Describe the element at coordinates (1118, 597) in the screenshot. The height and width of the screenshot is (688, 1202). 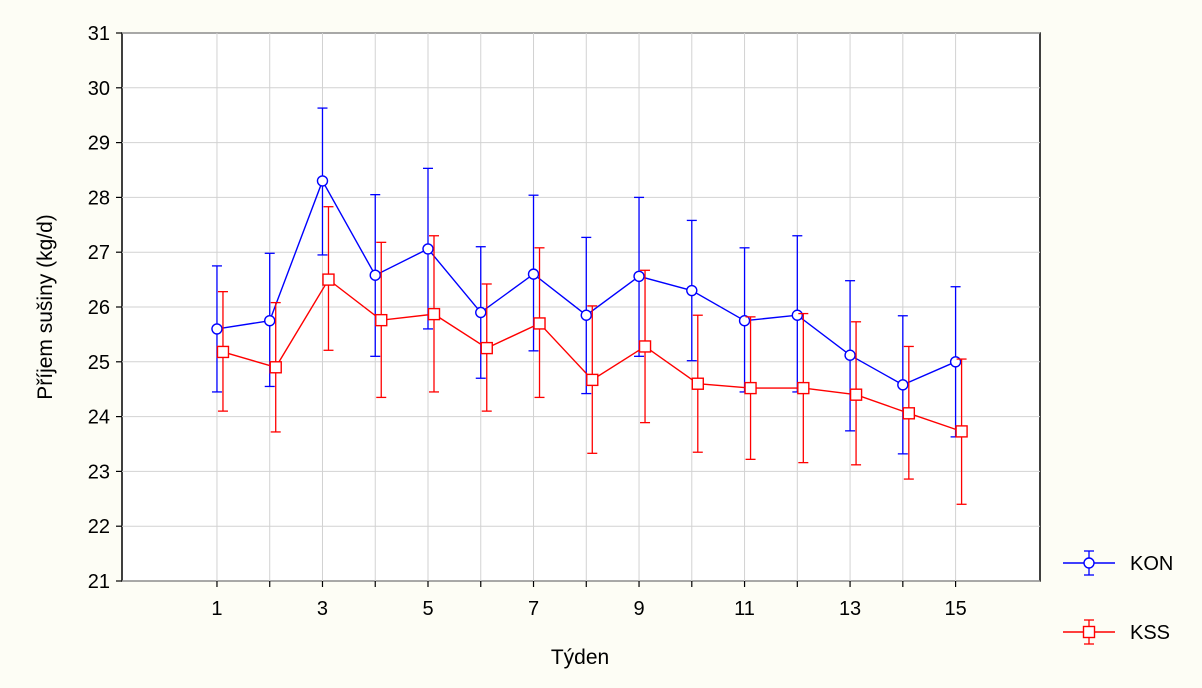
I see `legend: KON KSS` at that location.